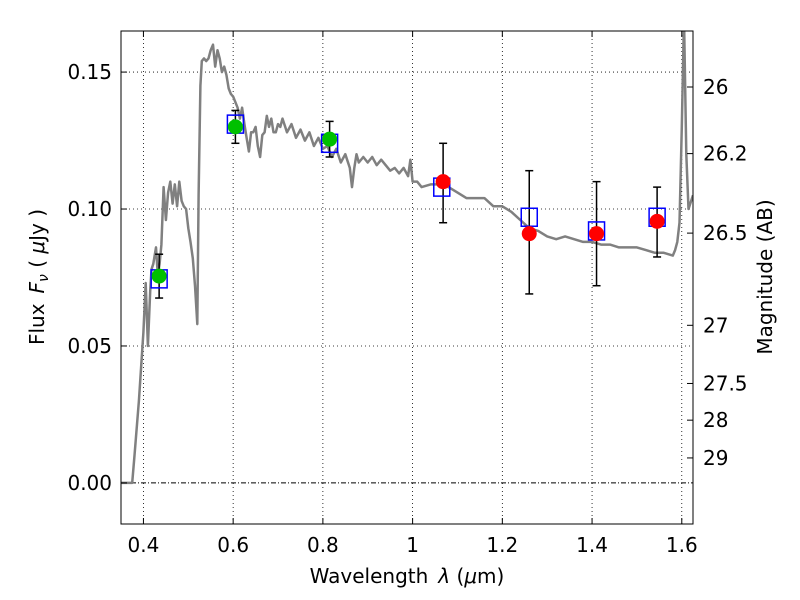 Image resolution: width=800 pixels, height=600 pixels. Describe the element at coordinates (38, 277) in the screenshot. I see `y-axis-label: FluxFν ( μJy )` at that location.